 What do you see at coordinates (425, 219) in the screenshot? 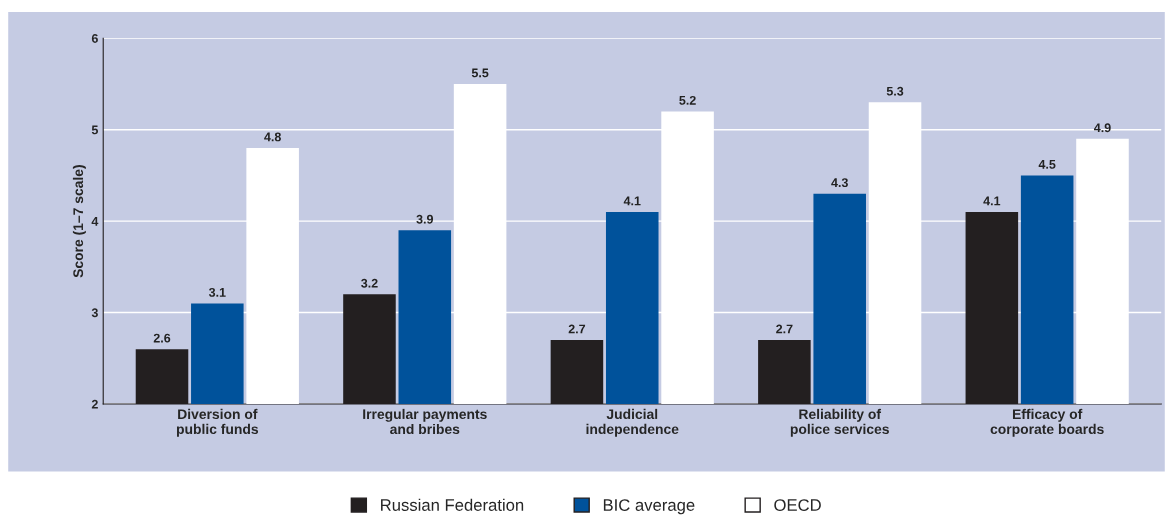
I see `data-label: 3.9` at bounding box center [425, 219].